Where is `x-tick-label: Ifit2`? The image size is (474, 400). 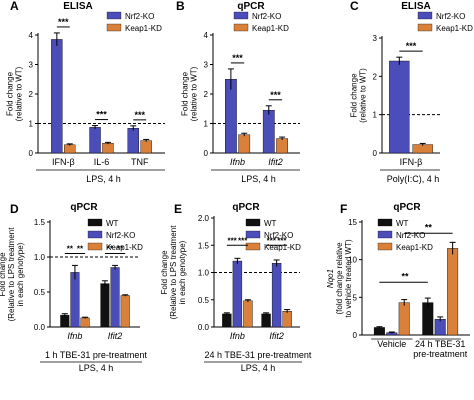
x-tick-label: Ifit2 is located at coordinates (115, 336).